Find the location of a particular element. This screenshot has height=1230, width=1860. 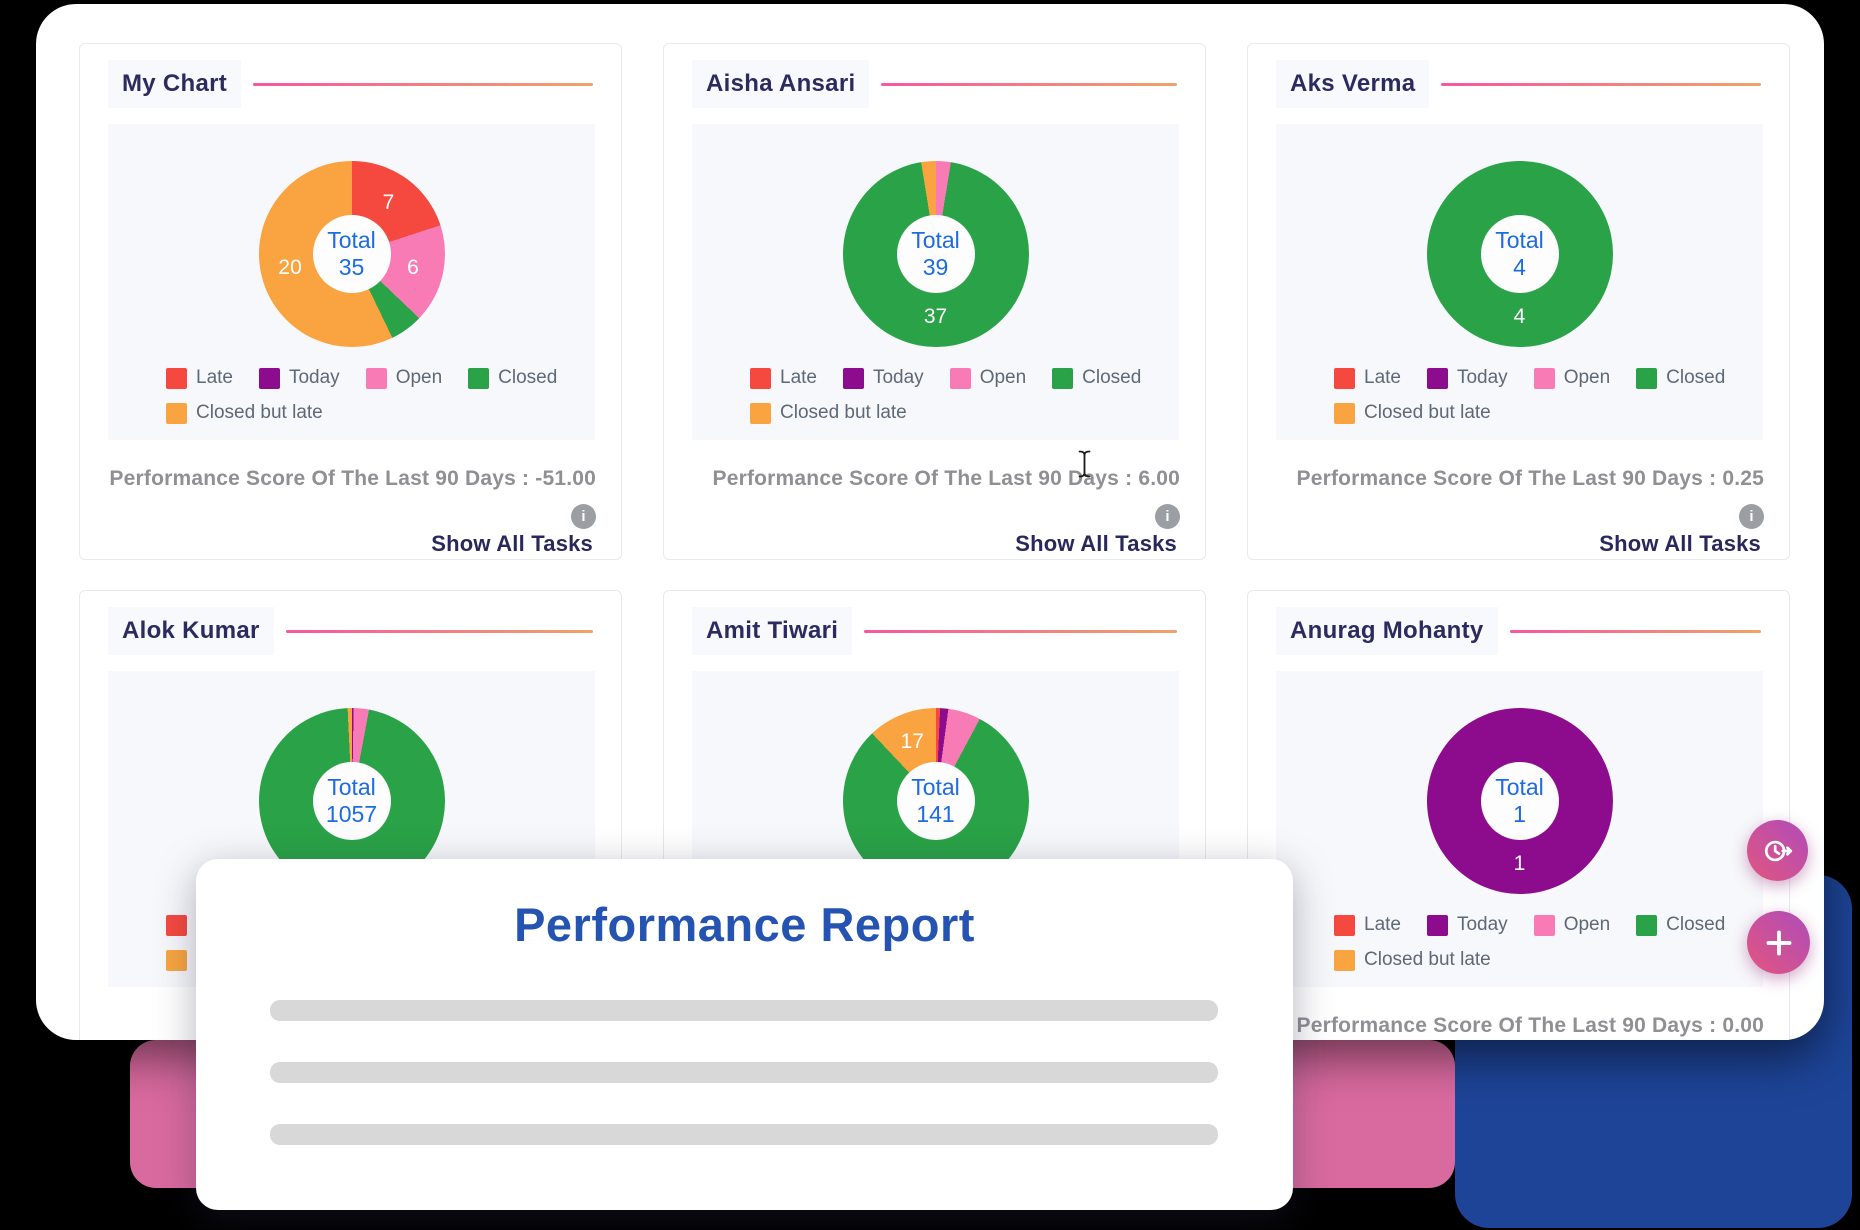

donut-ring: Total 4 4 is located at coordinates (1519, 254).